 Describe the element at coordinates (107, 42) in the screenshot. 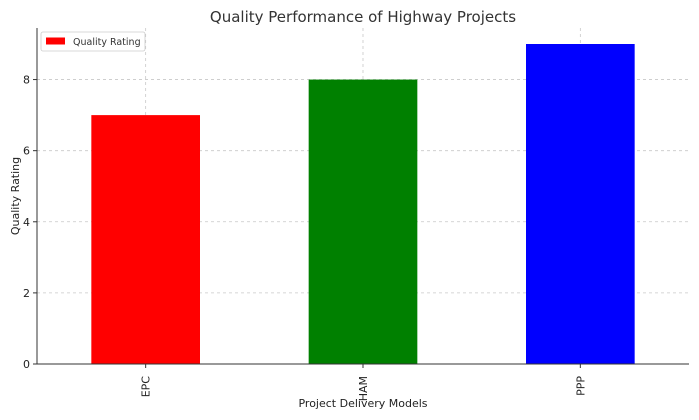

I see `legend-label: Quality Rating` at that location.